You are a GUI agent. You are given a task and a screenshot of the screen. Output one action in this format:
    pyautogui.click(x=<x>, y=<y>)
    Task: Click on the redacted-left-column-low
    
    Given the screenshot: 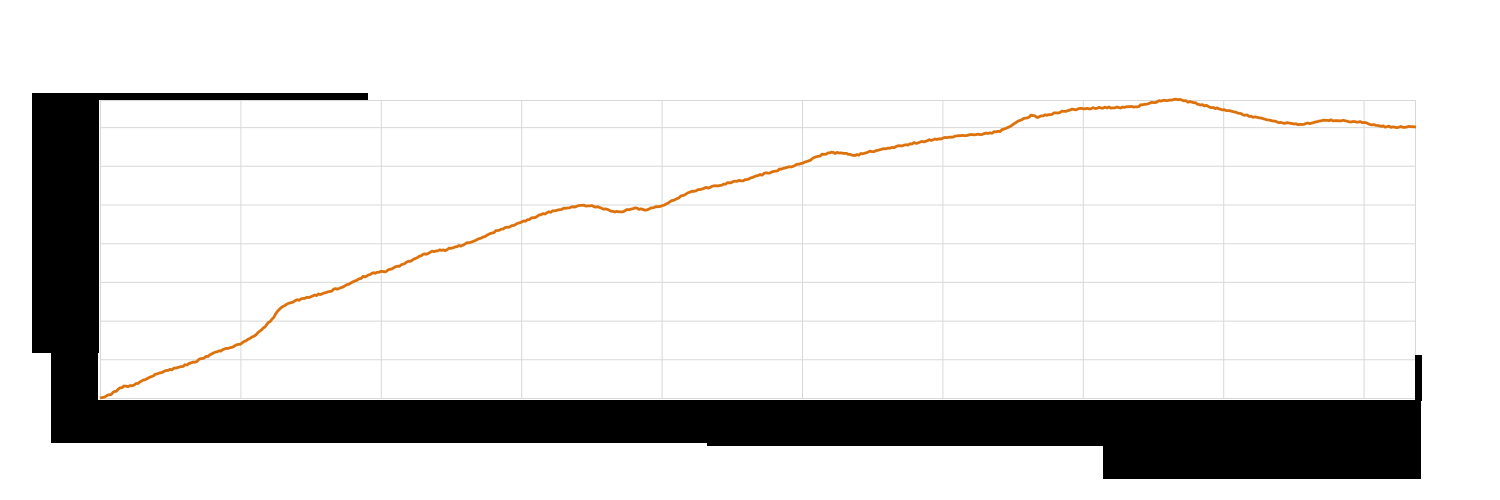 What is the action you would take?
    pyautogui.click(x=74, y=376)
    